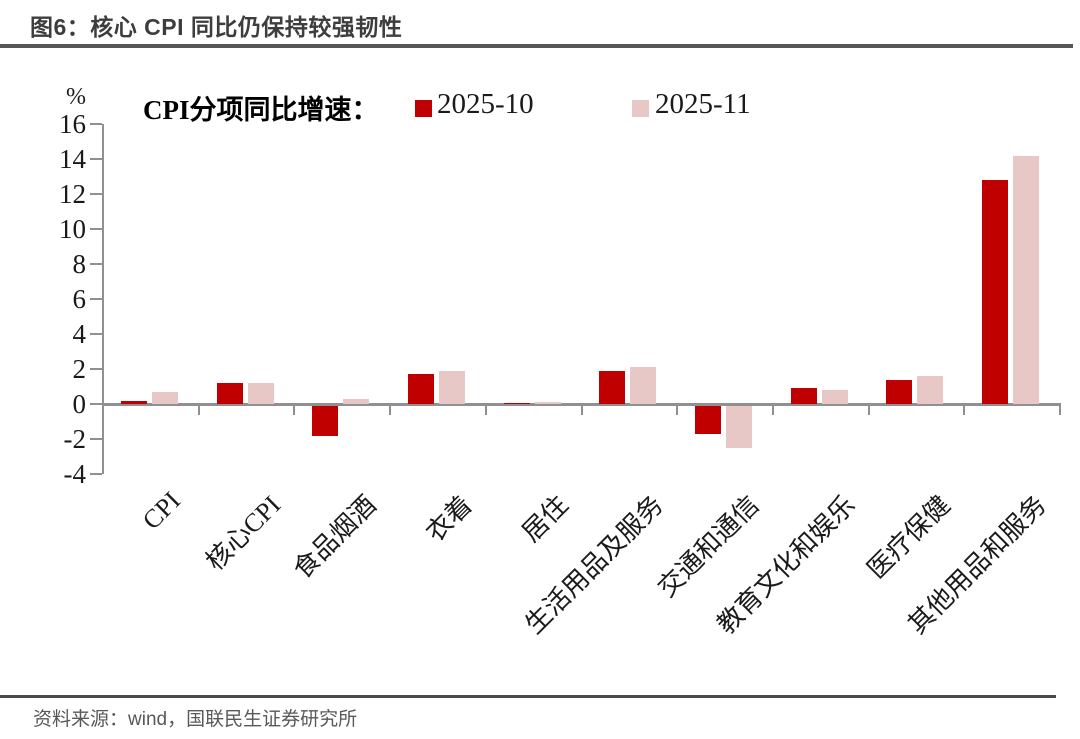 The height and width of the screenshot is (739, 1080). I want to click on y-axis-line, so click(103, 299).